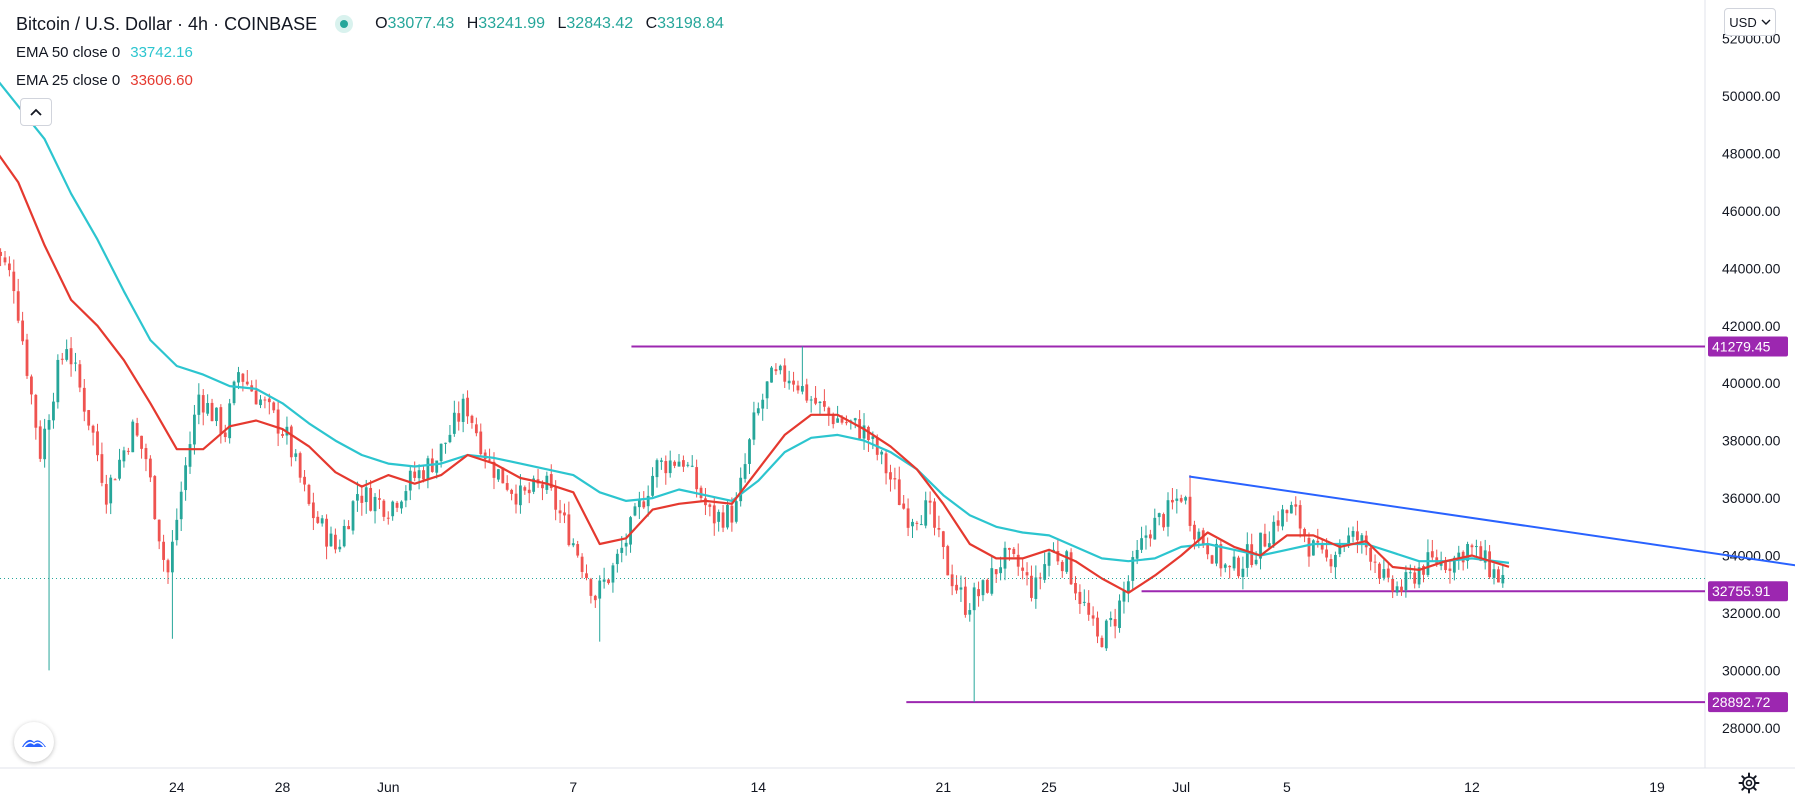 Image resolution: width=1795 pixels, height=804 pixels. I want to click on trend-lines, so click(897, 530).